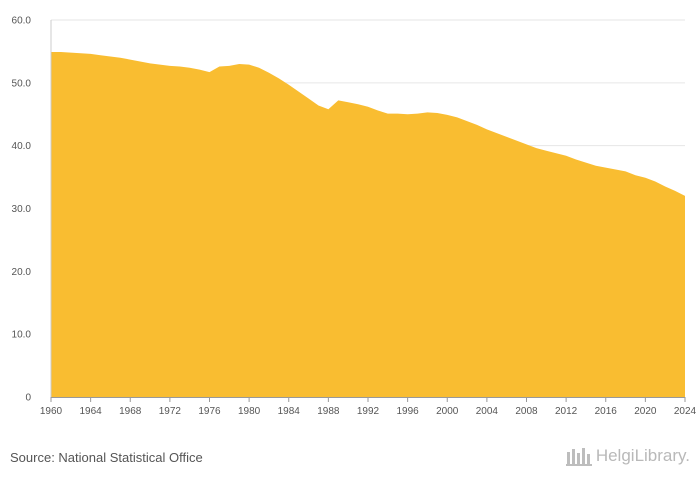 The height and width of the screenshot is (483, 700). Describe the element at coordinates (526, 411) in the screenshot. I see `x-tick-label: 2008` at that location.